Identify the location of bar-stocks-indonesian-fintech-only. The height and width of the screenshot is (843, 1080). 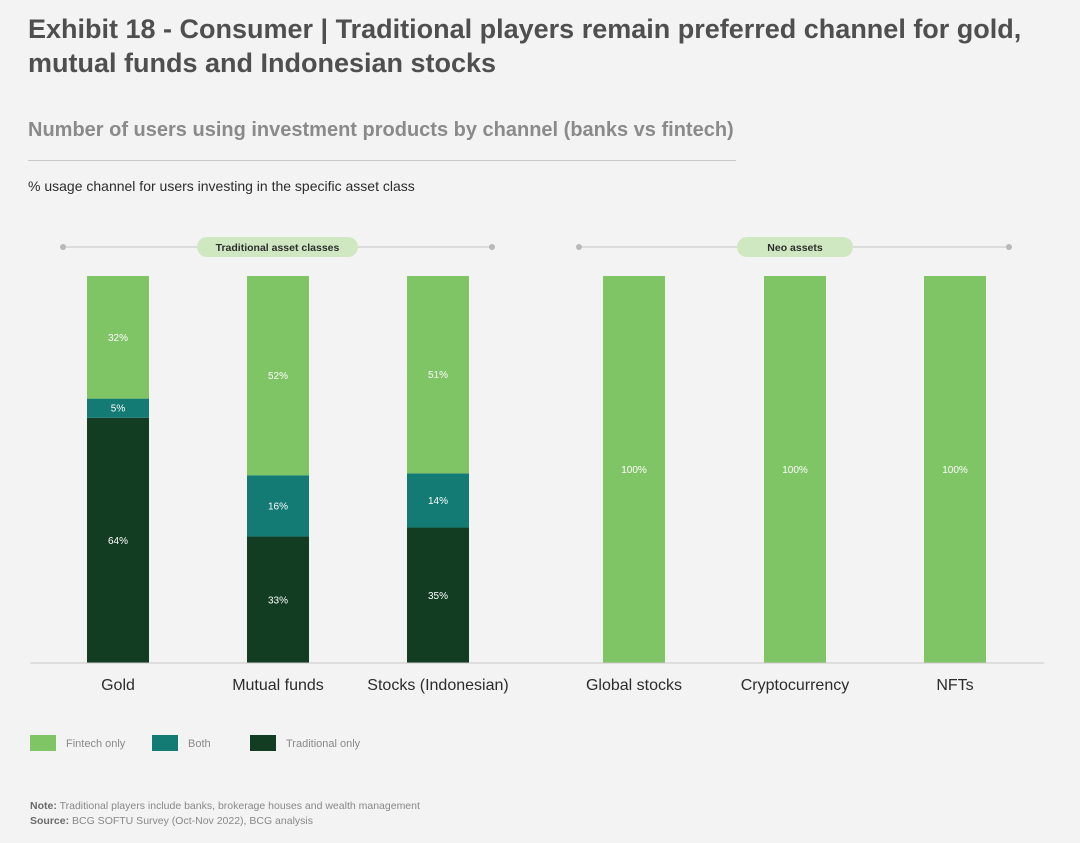
(438, 375).